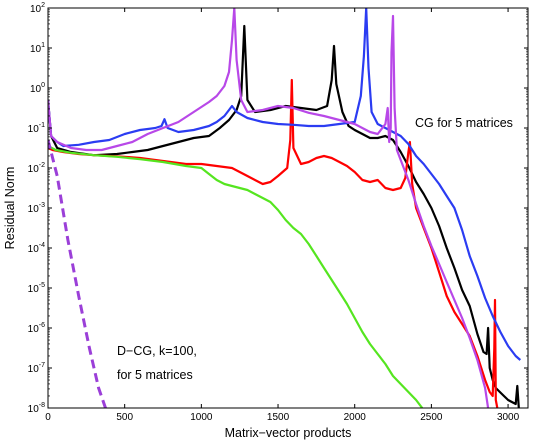 The image size is (554, 444). Describe the element at coordinates (42, 125) in the screenshot. I see `y-tick-exponent: -1` at that location.